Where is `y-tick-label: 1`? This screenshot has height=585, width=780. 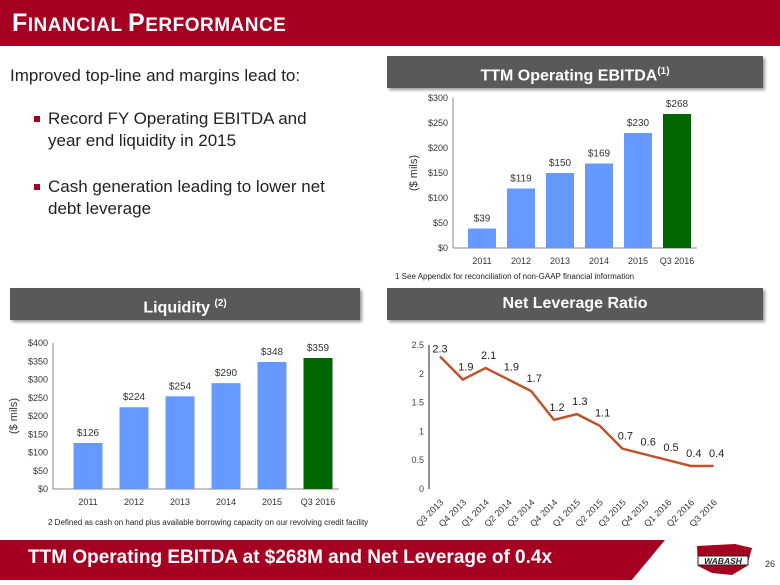 y-tick-label: 1 is located at coordinates (421, 431).